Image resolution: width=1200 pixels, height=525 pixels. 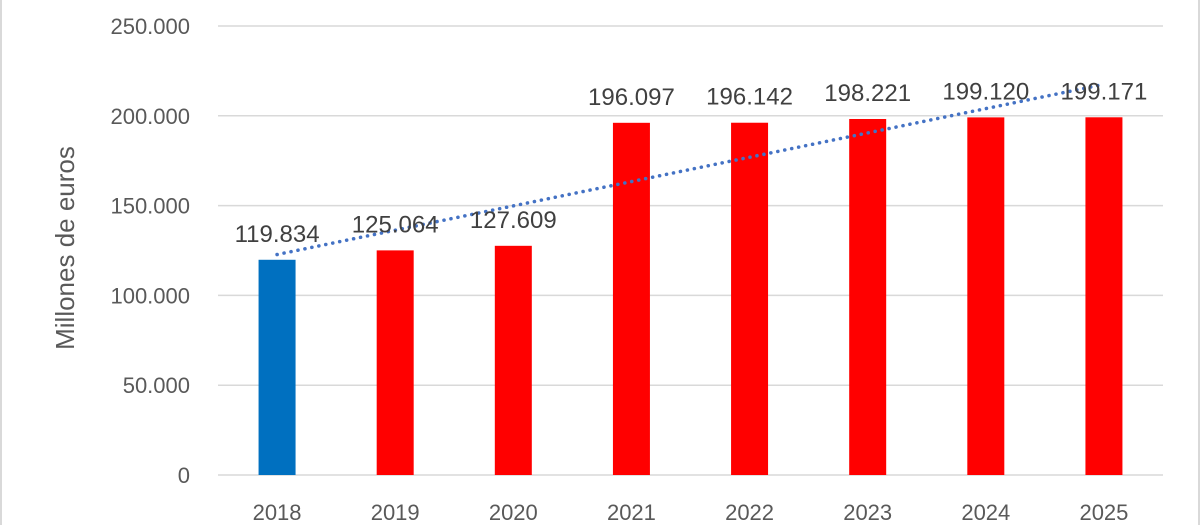 I want to click on x-tick-label: 2023, so click(x=867, y=512).